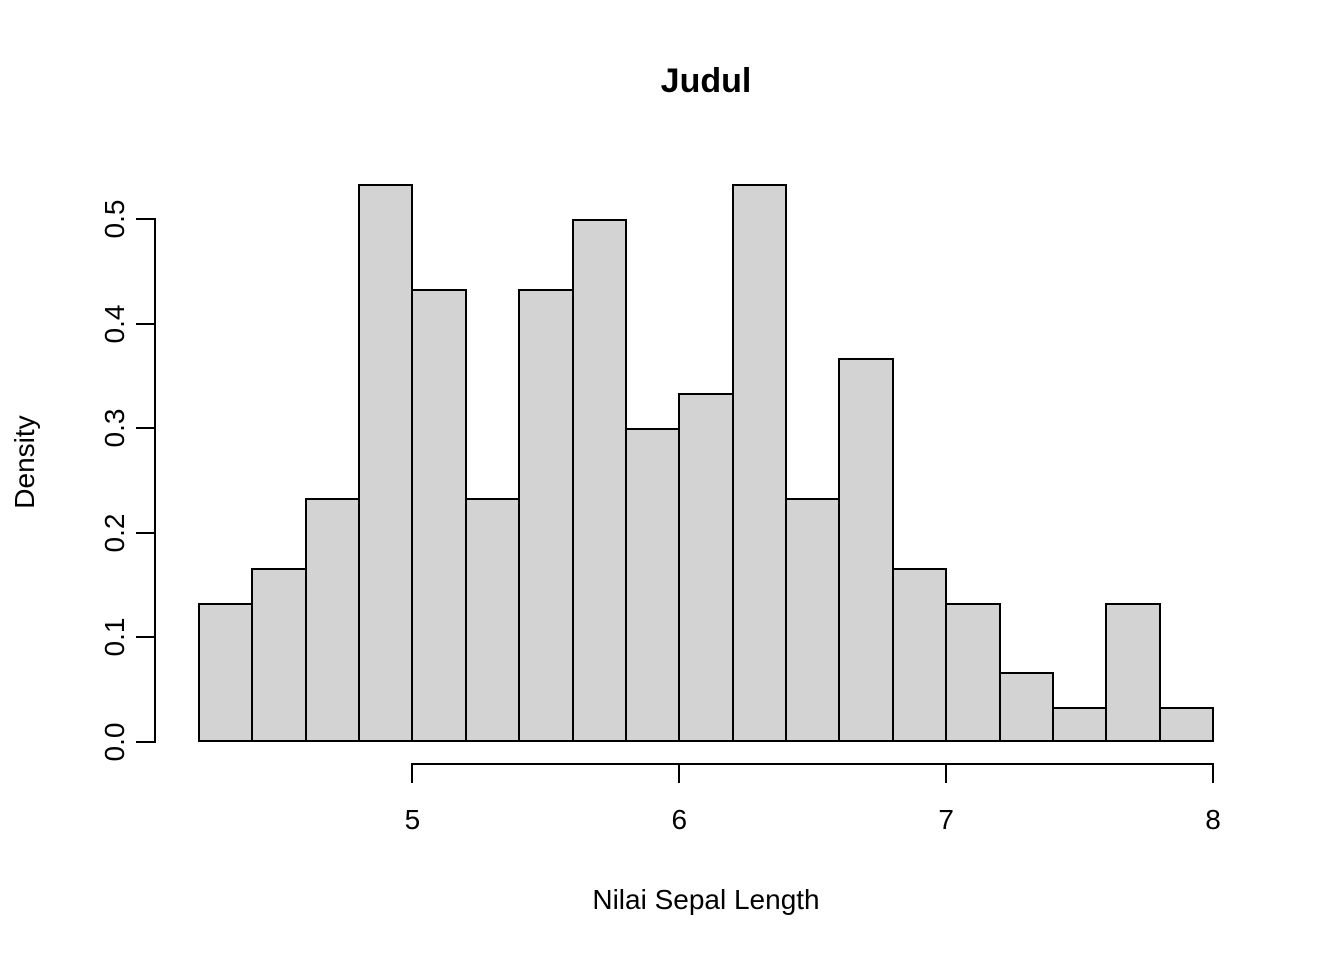  I want to click on y-axis-title: Density, so click(24, 462).